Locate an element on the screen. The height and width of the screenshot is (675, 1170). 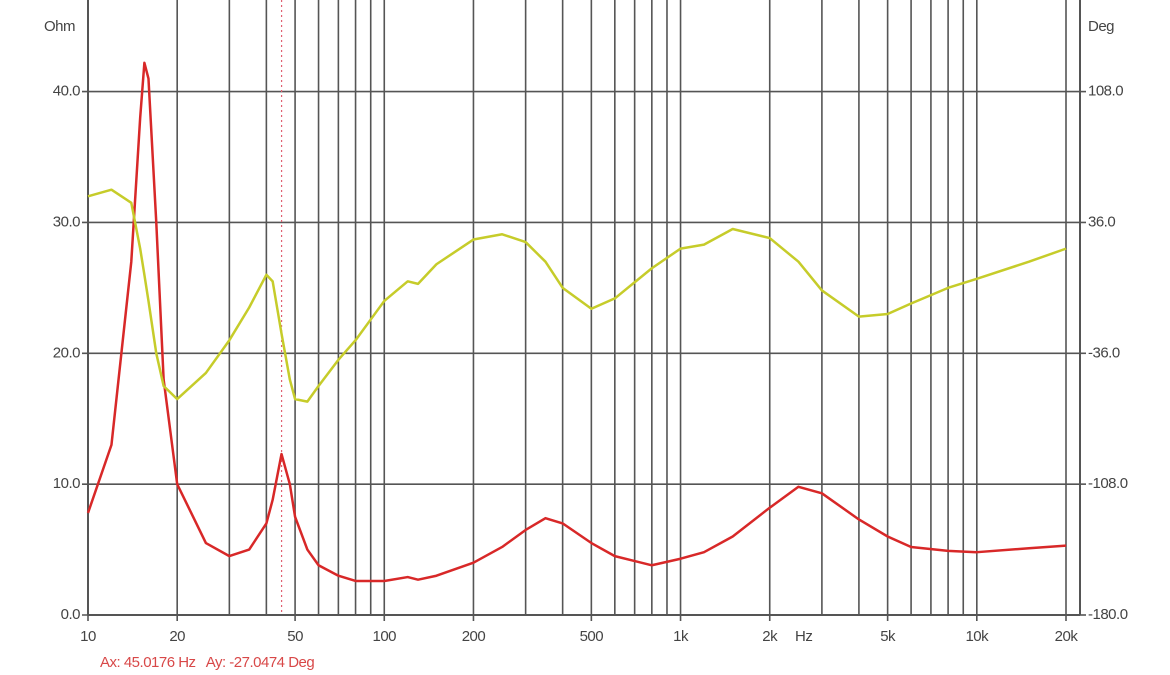
y-tick-label: 0.0 is located at coordinates (71, 614).